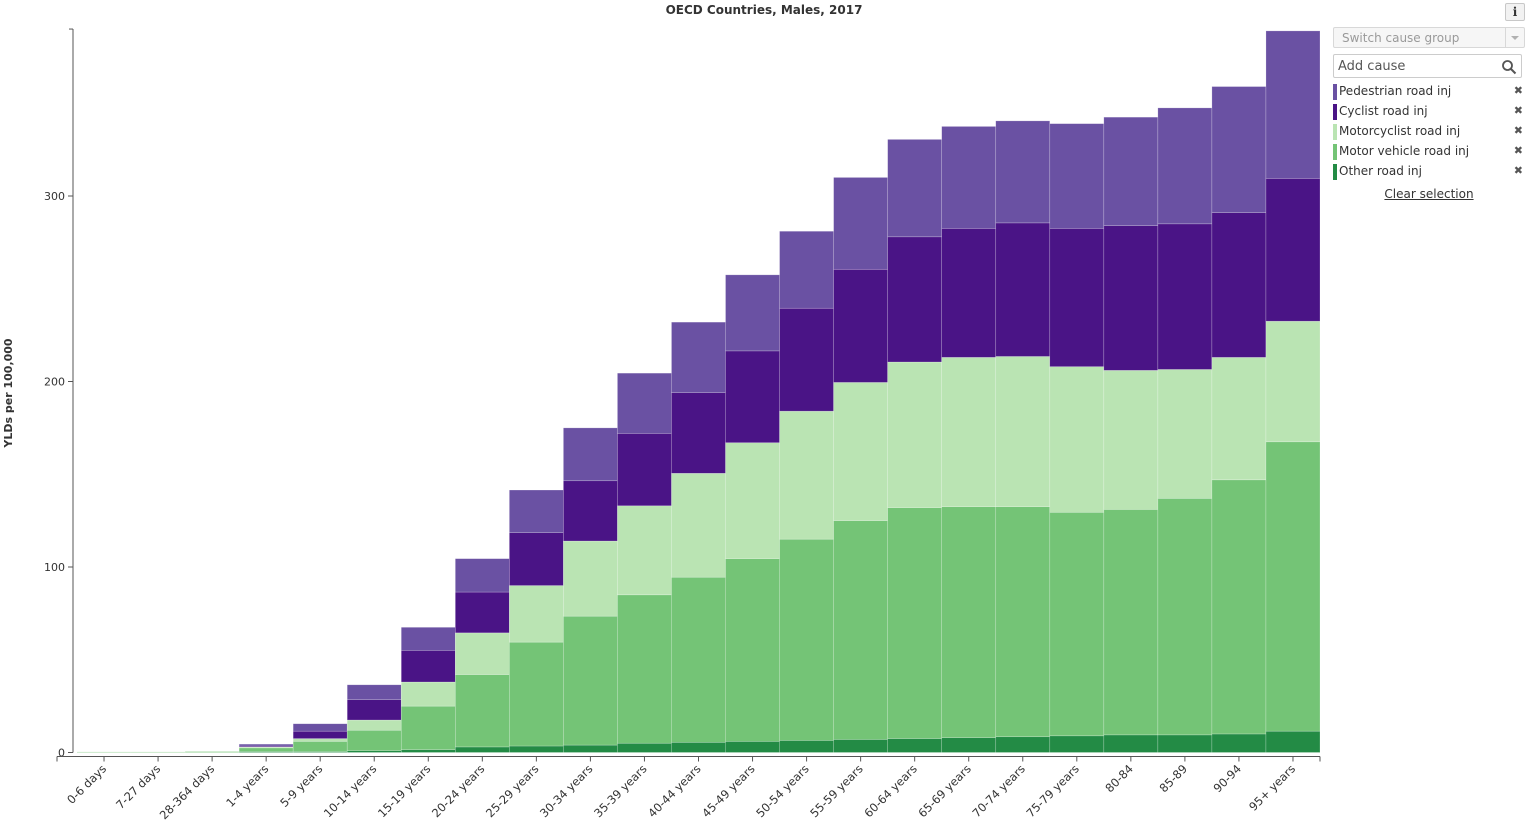  I want to click on add-cause-field, so click(1427, 66).